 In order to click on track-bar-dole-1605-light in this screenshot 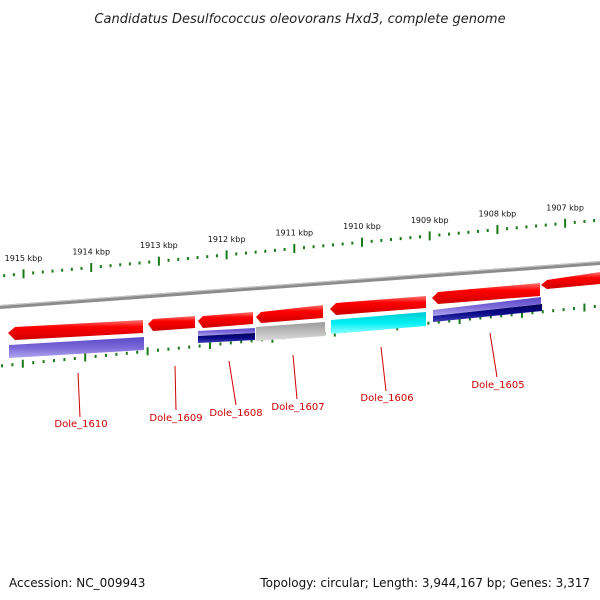, I will do `click(487, 306)`.